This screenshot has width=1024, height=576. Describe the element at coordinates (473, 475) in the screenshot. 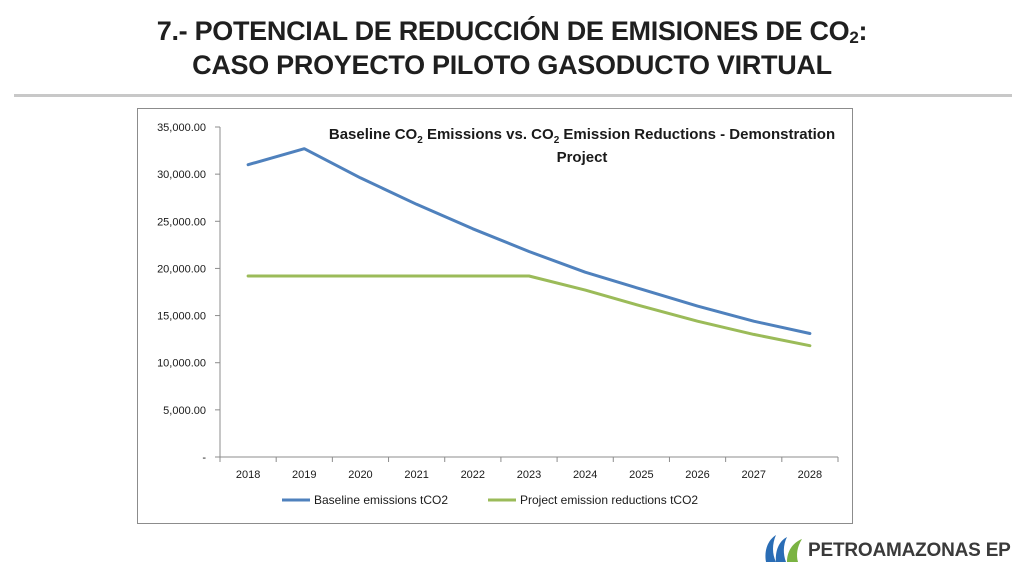

I see `x-tick-label: 2022` at that location.